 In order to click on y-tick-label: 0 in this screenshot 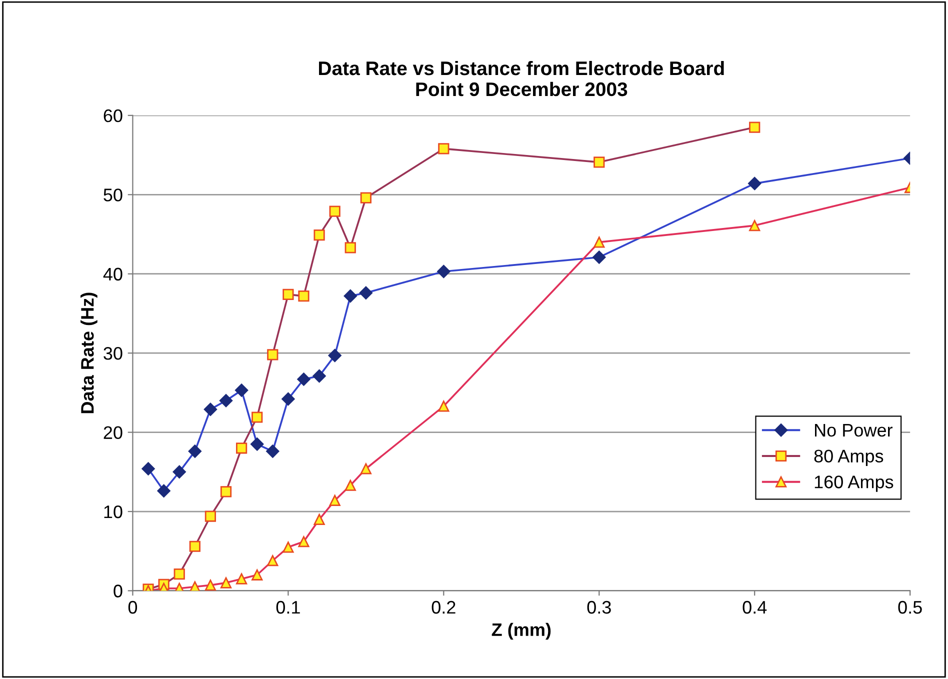, I will do `click(118, 591)`.